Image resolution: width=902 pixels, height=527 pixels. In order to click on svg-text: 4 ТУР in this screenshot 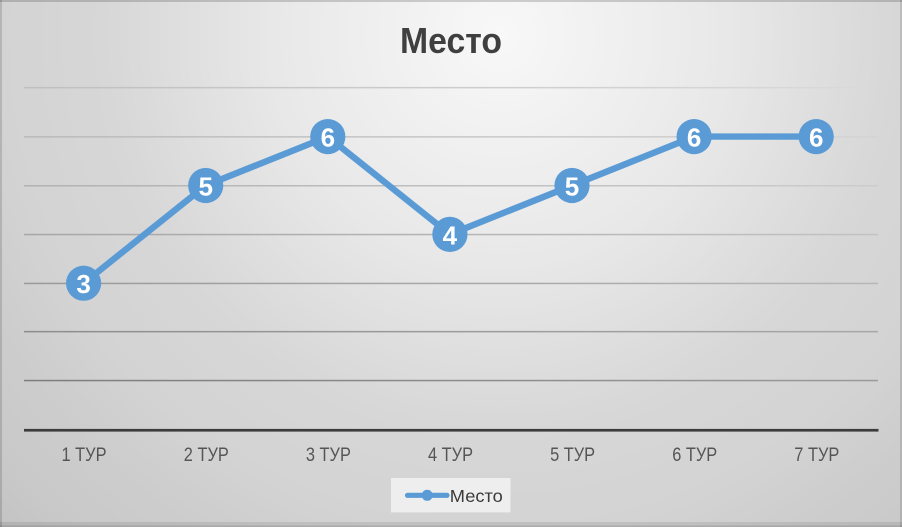, I will do `click(450, 455)`.